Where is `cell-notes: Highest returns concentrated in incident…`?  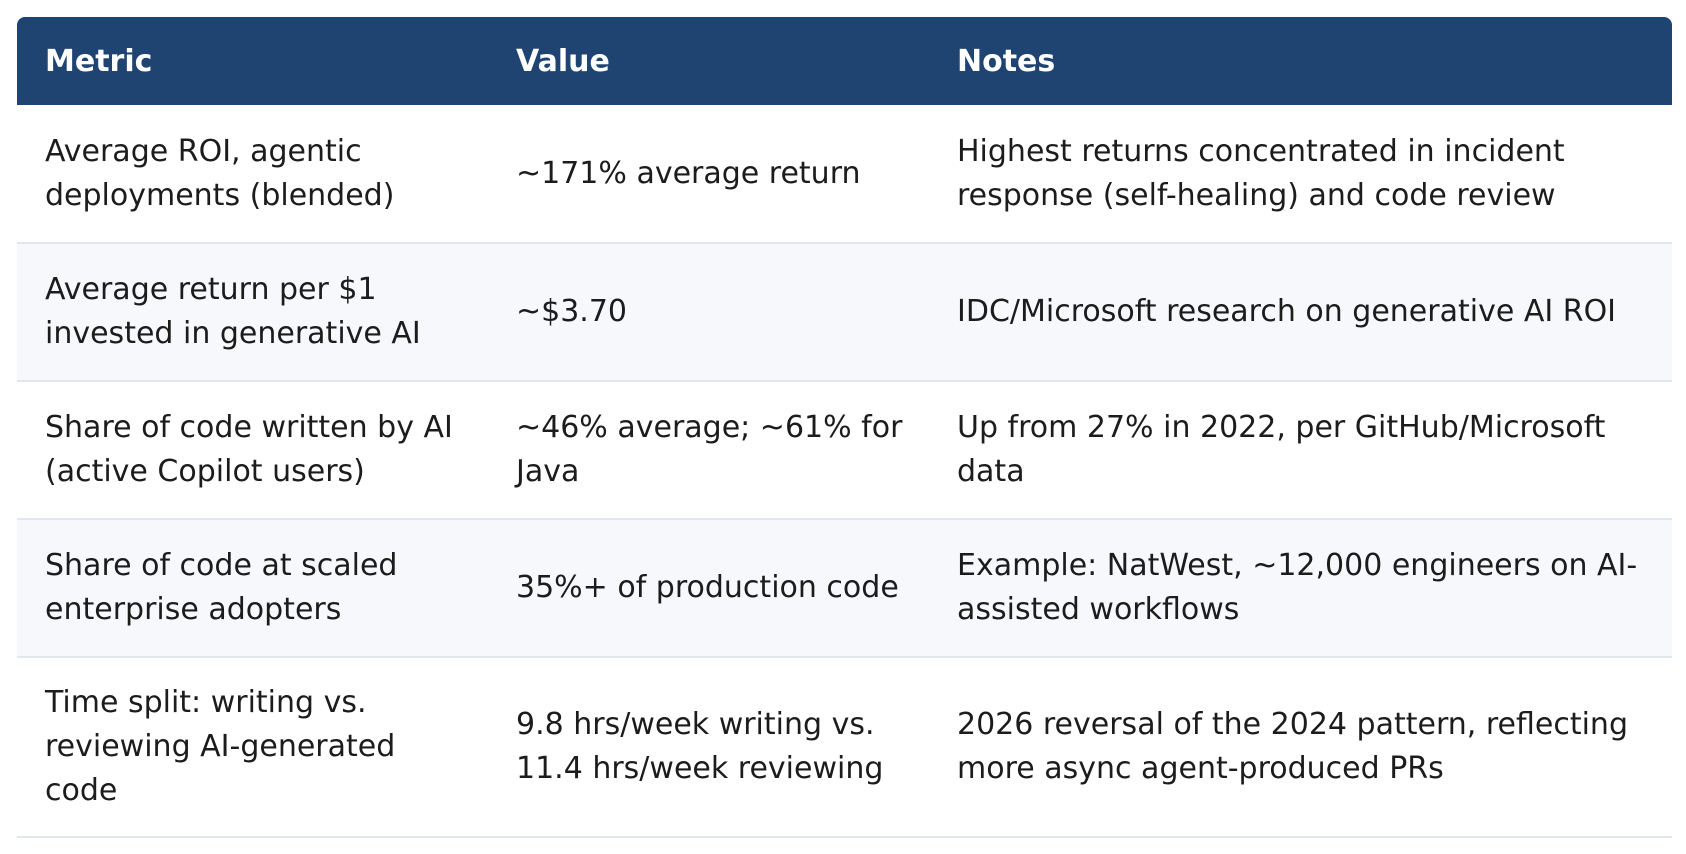
cell-notes: Highest returns concentrated in incident… is located at coordinates (1261, 173).